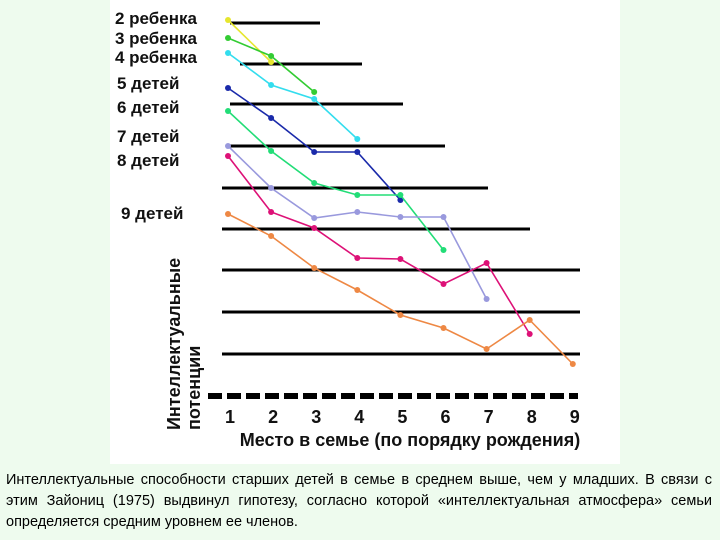  Describe the element at coordinates (489, 417) in the screenshot. I see `x-tick-label: 7` at that location.